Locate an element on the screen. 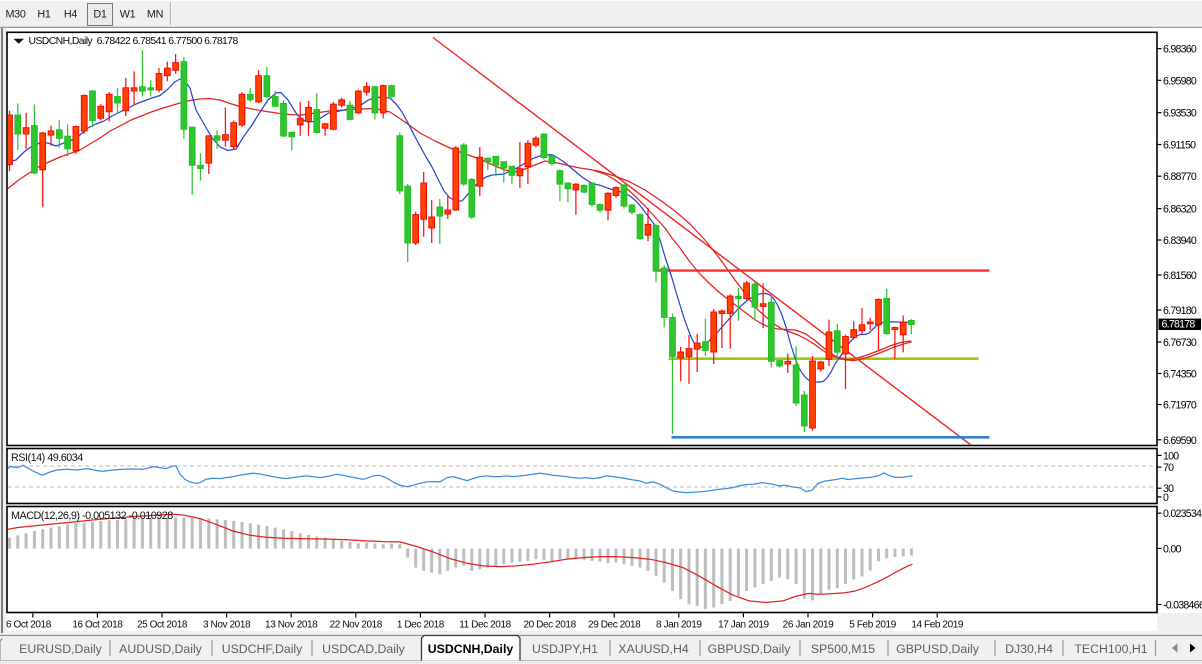 Image resolution: width=1202 pixels, height=664 pixels. svg-text: W1 is located at coordinates (128, 15).